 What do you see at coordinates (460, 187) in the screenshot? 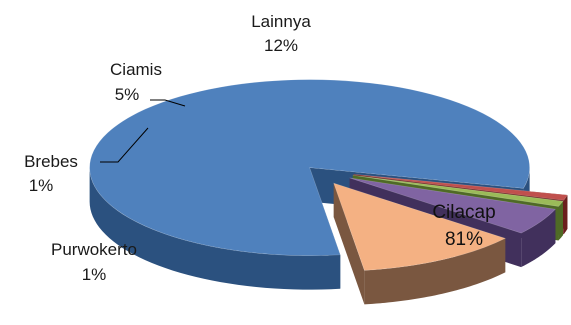
I see `slice-brebes` at bounding box center [460, 187].